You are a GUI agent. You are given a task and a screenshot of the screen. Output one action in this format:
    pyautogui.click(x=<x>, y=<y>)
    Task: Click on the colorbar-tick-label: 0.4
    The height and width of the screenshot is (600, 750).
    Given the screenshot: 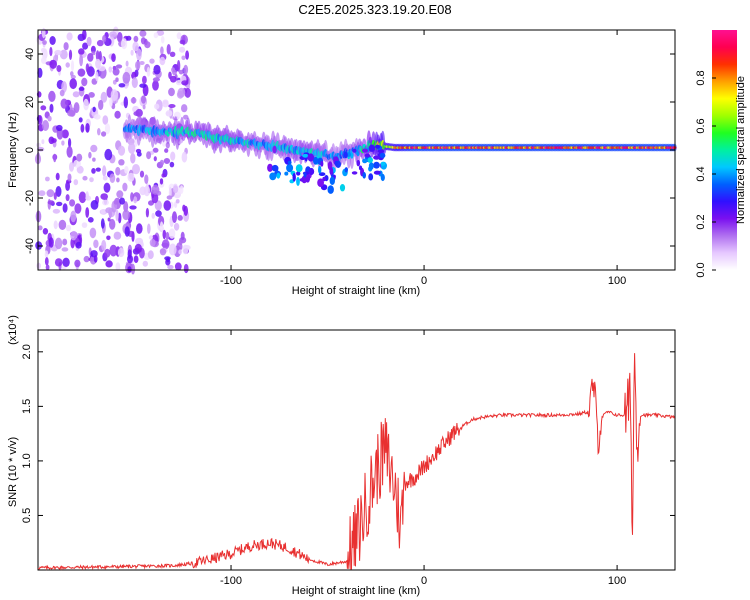 What is the action you would take?
    pyautogui.click(x=701, y=173)
    